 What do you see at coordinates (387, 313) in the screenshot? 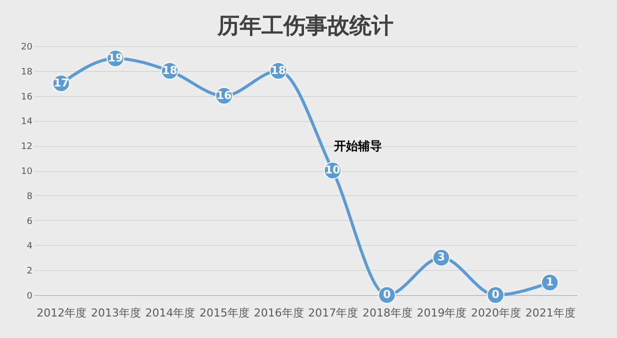
I see `x-tick-label: 2018年度` at bounding box center [387, 313].